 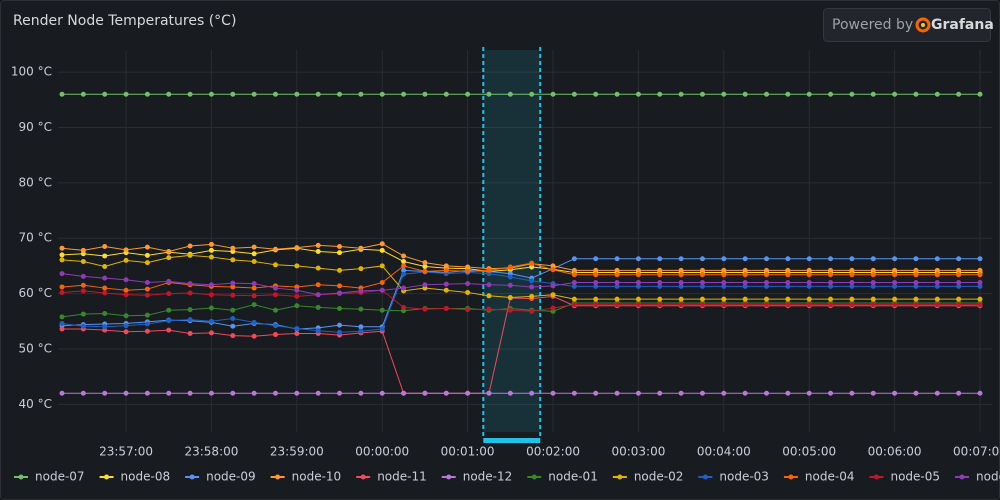 I want to click on legend-label: node-09, so click(x=231, y=477).